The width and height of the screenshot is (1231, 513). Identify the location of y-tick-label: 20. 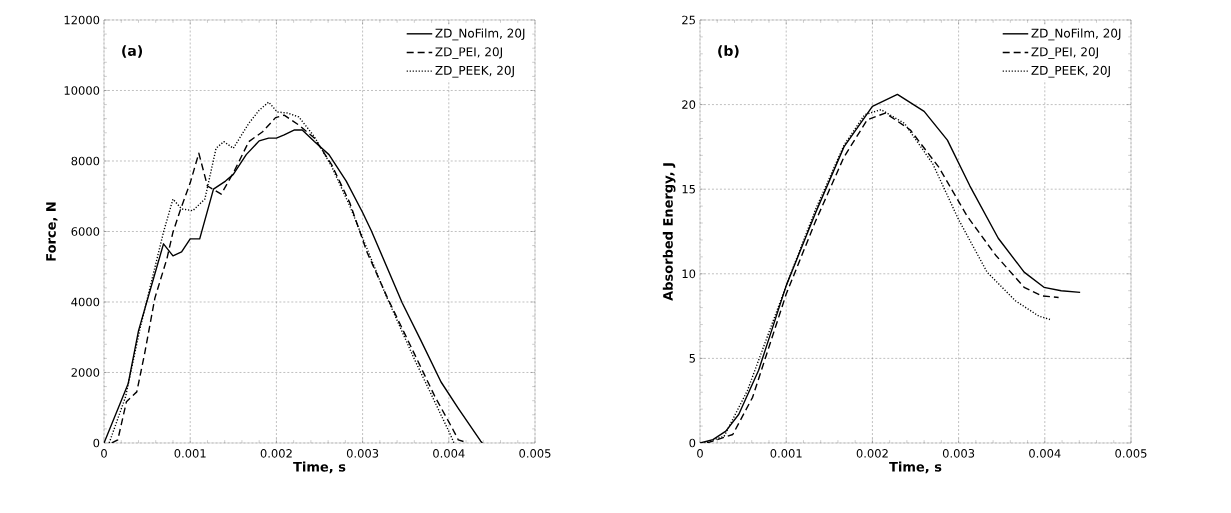
(689, 104).